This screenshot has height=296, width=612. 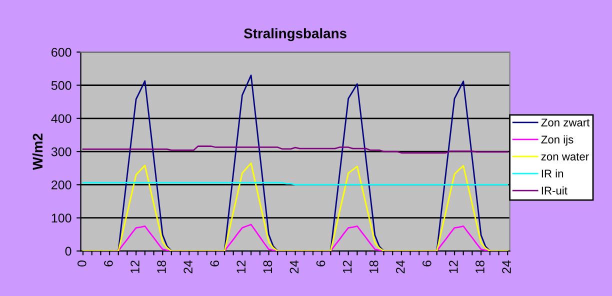 I want to click on y-tick-label: 600, so click(x=62, y=52).